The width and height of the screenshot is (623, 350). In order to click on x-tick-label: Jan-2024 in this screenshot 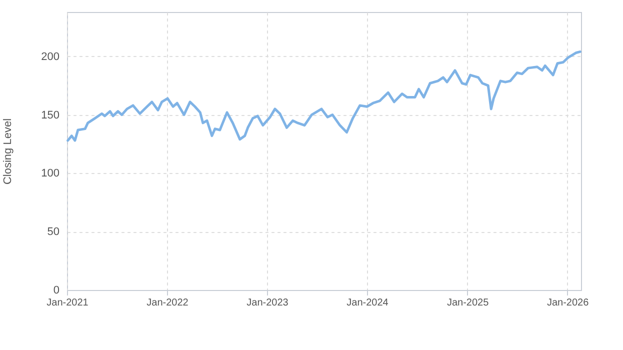, I will do `click(367, 303)`.